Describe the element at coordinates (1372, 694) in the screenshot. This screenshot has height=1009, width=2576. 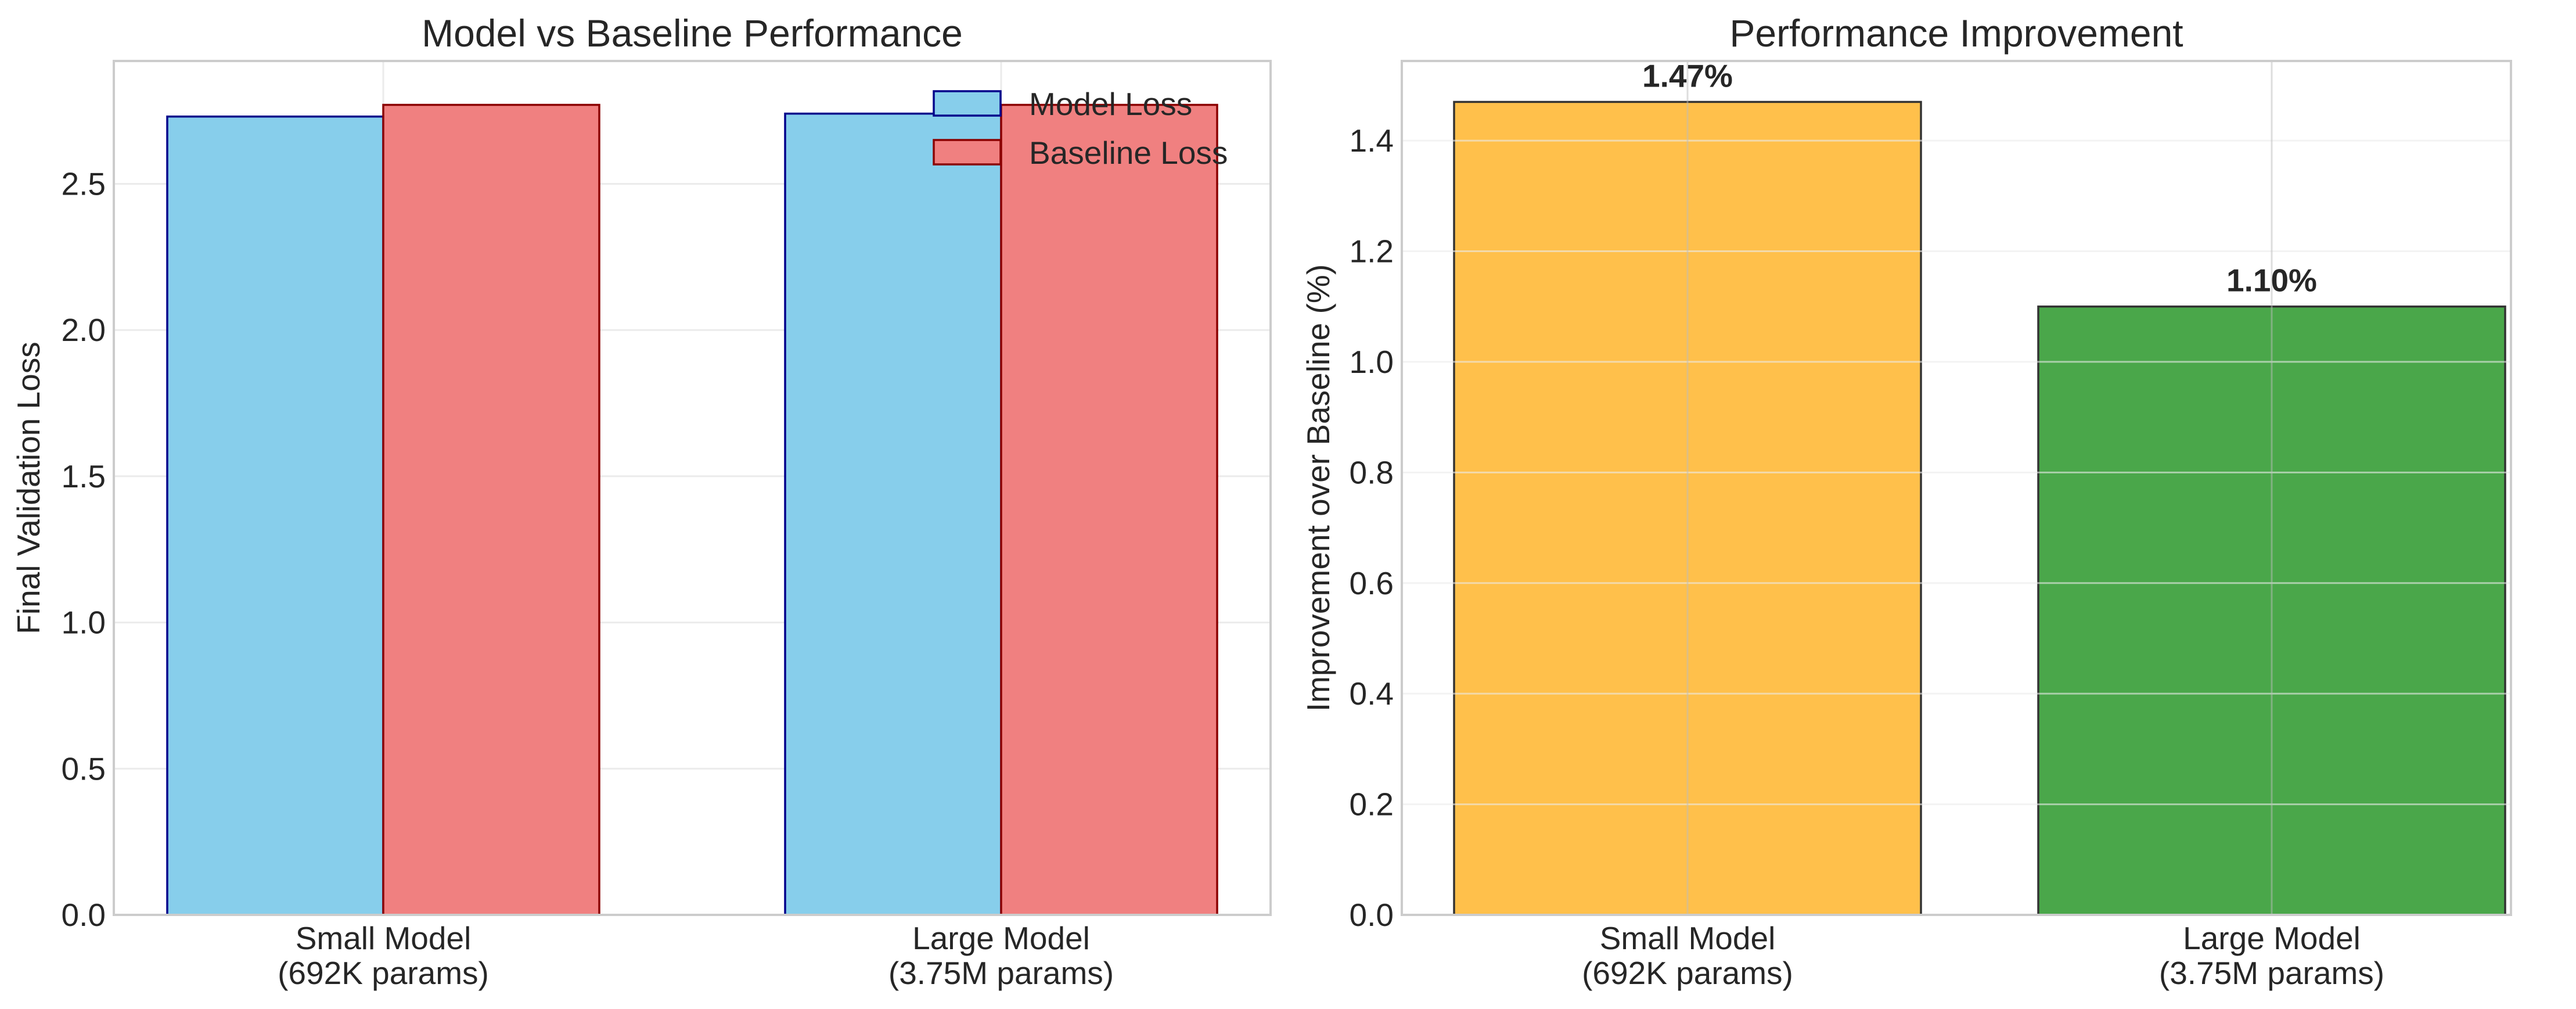
I see `right-y-tick-label: 0.4` at that location.